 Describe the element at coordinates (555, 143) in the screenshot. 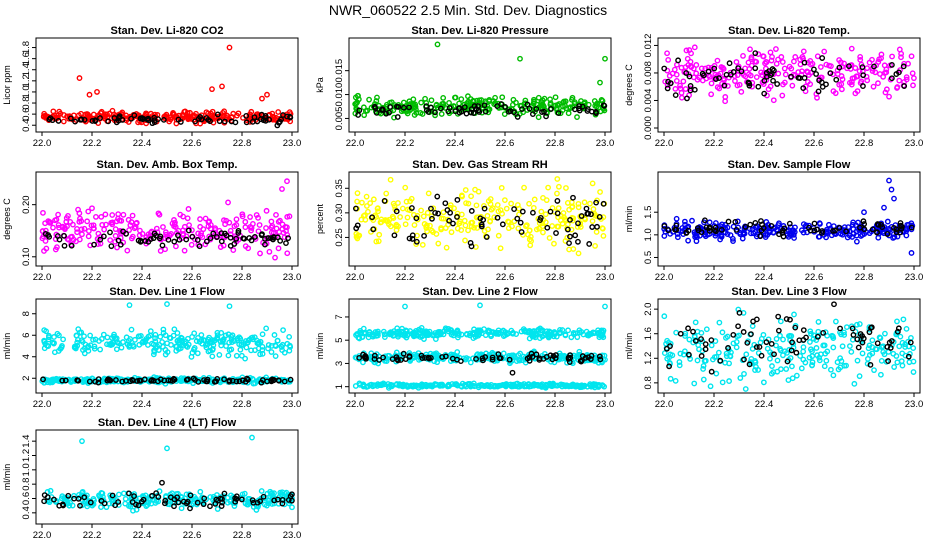

I see `x-tick-label: 22.8` at that location.